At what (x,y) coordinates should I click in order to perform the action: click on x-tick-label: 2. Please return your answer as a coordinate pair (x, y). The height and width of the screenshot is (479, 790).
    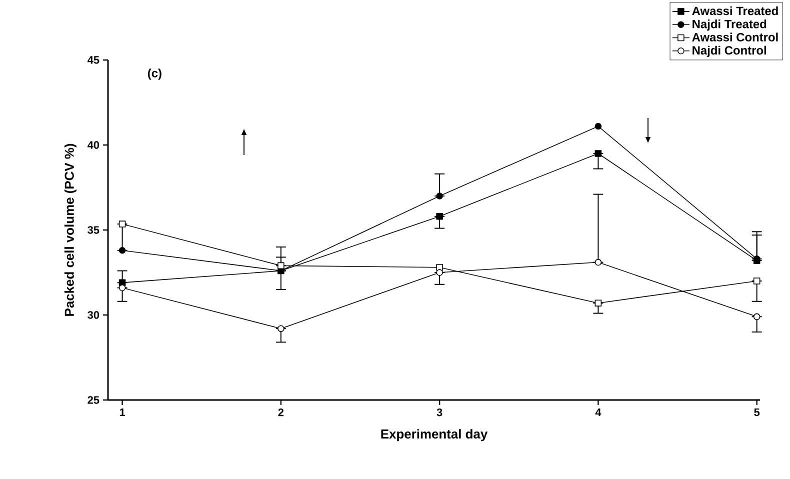
    Looking at the image, I should click on (281, 412).